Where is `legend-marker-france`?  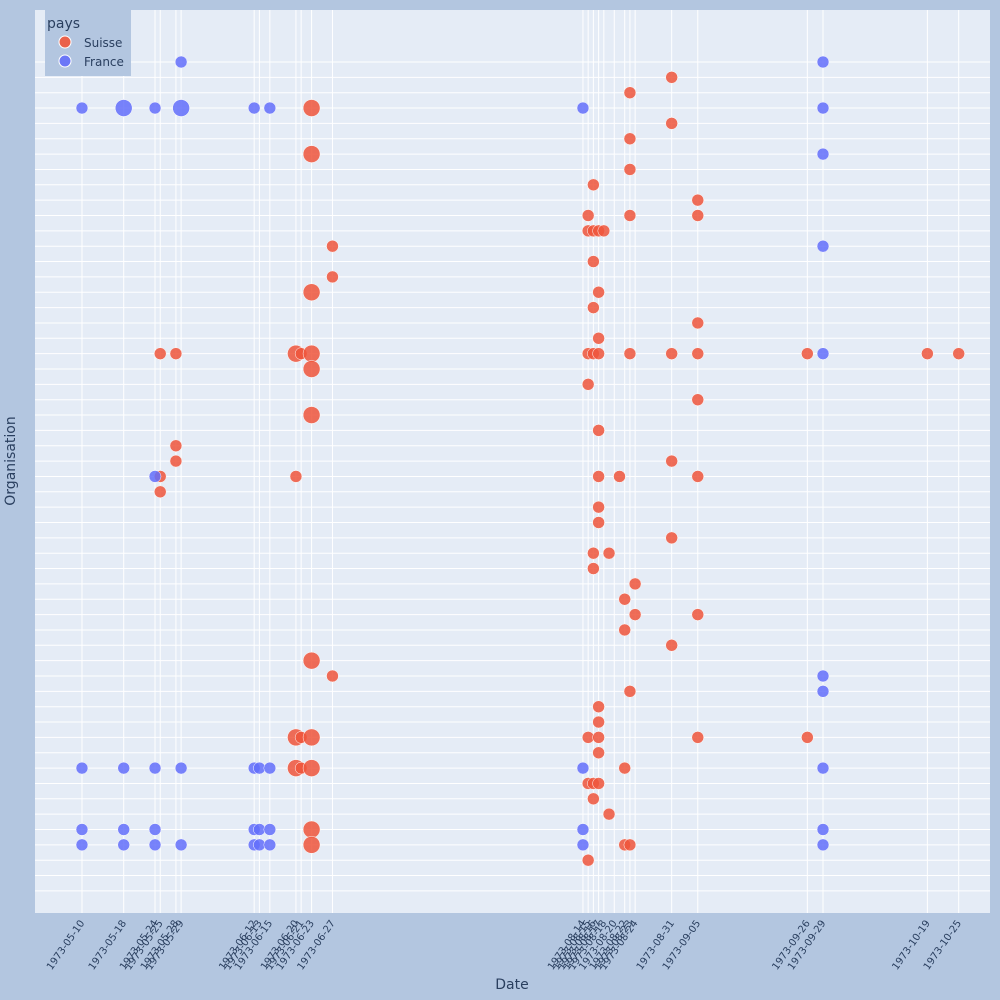
legend-marker-france is located at coordinates (65, 61).